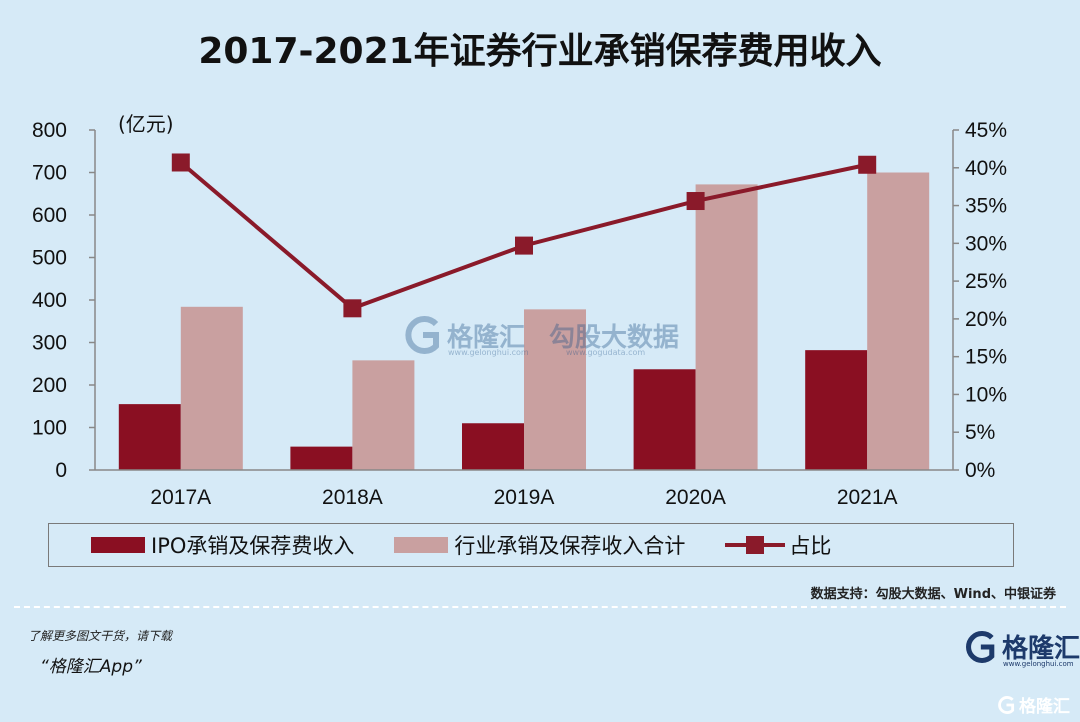 Image resolution: width=1080 pixels, height=722 pixels. What do you see at coordinates (1041, 649) in the screenshot?
I see `brand-name: 格隆汇` at bounding box center [1041, 649].